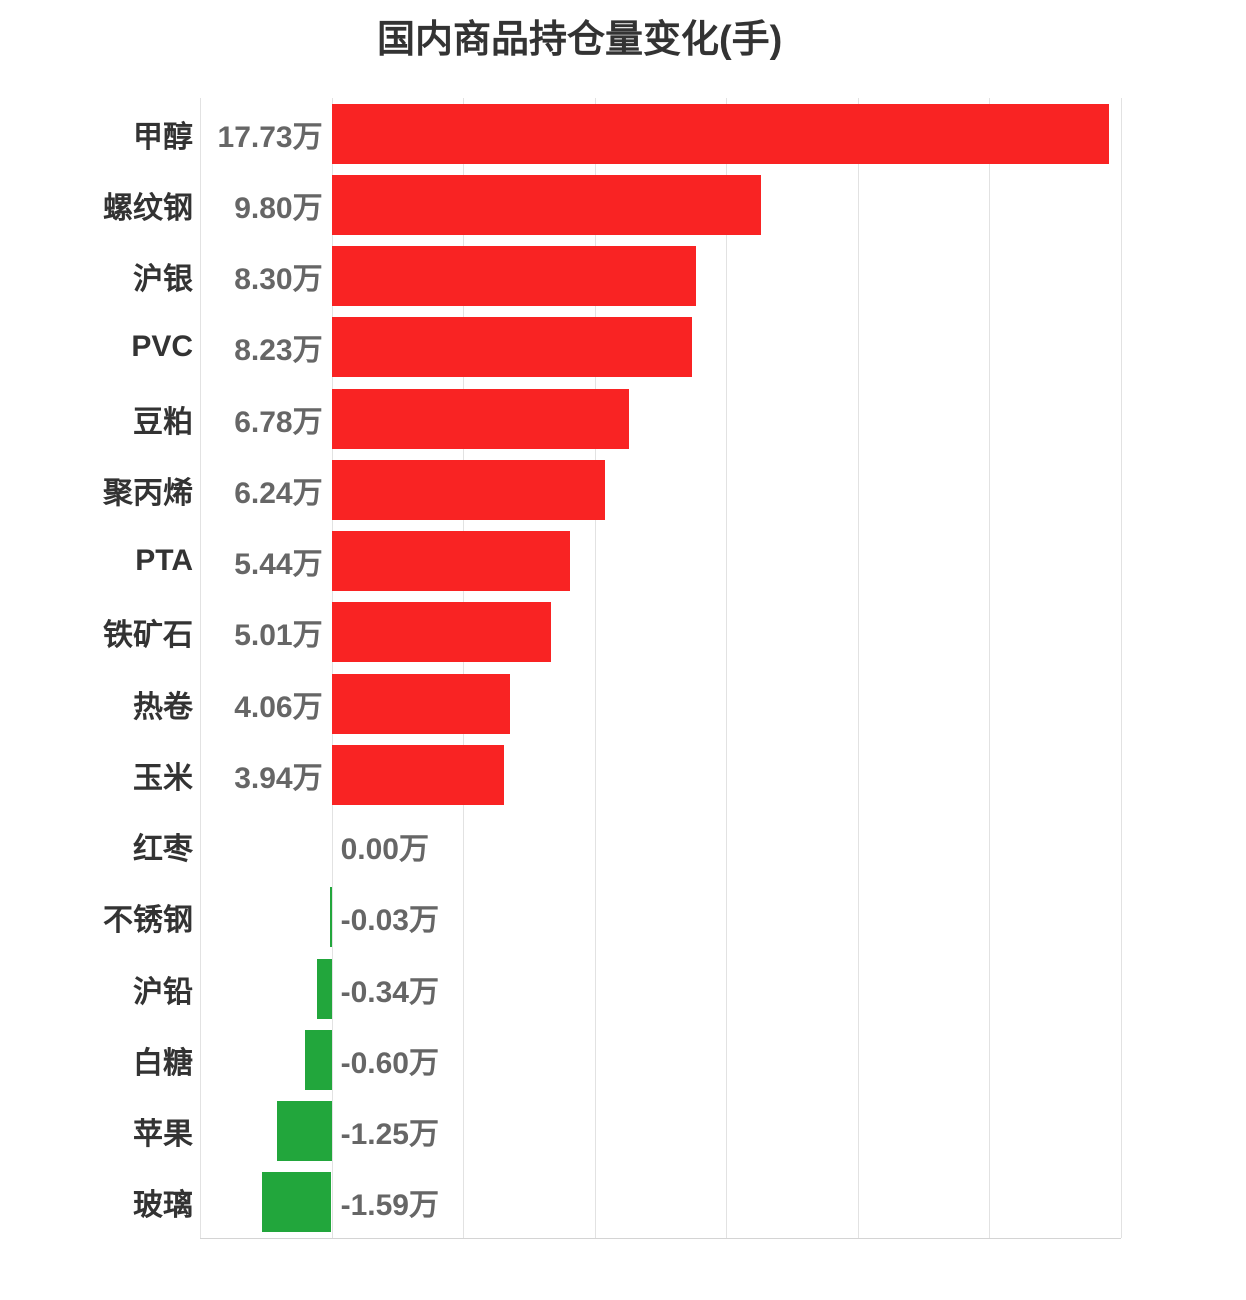 The width and height of the screenshot is (1246, 1300). Describe the element at coordinates (389, 921) in the screenshot. I see `value-label: -0.03万` at that location.